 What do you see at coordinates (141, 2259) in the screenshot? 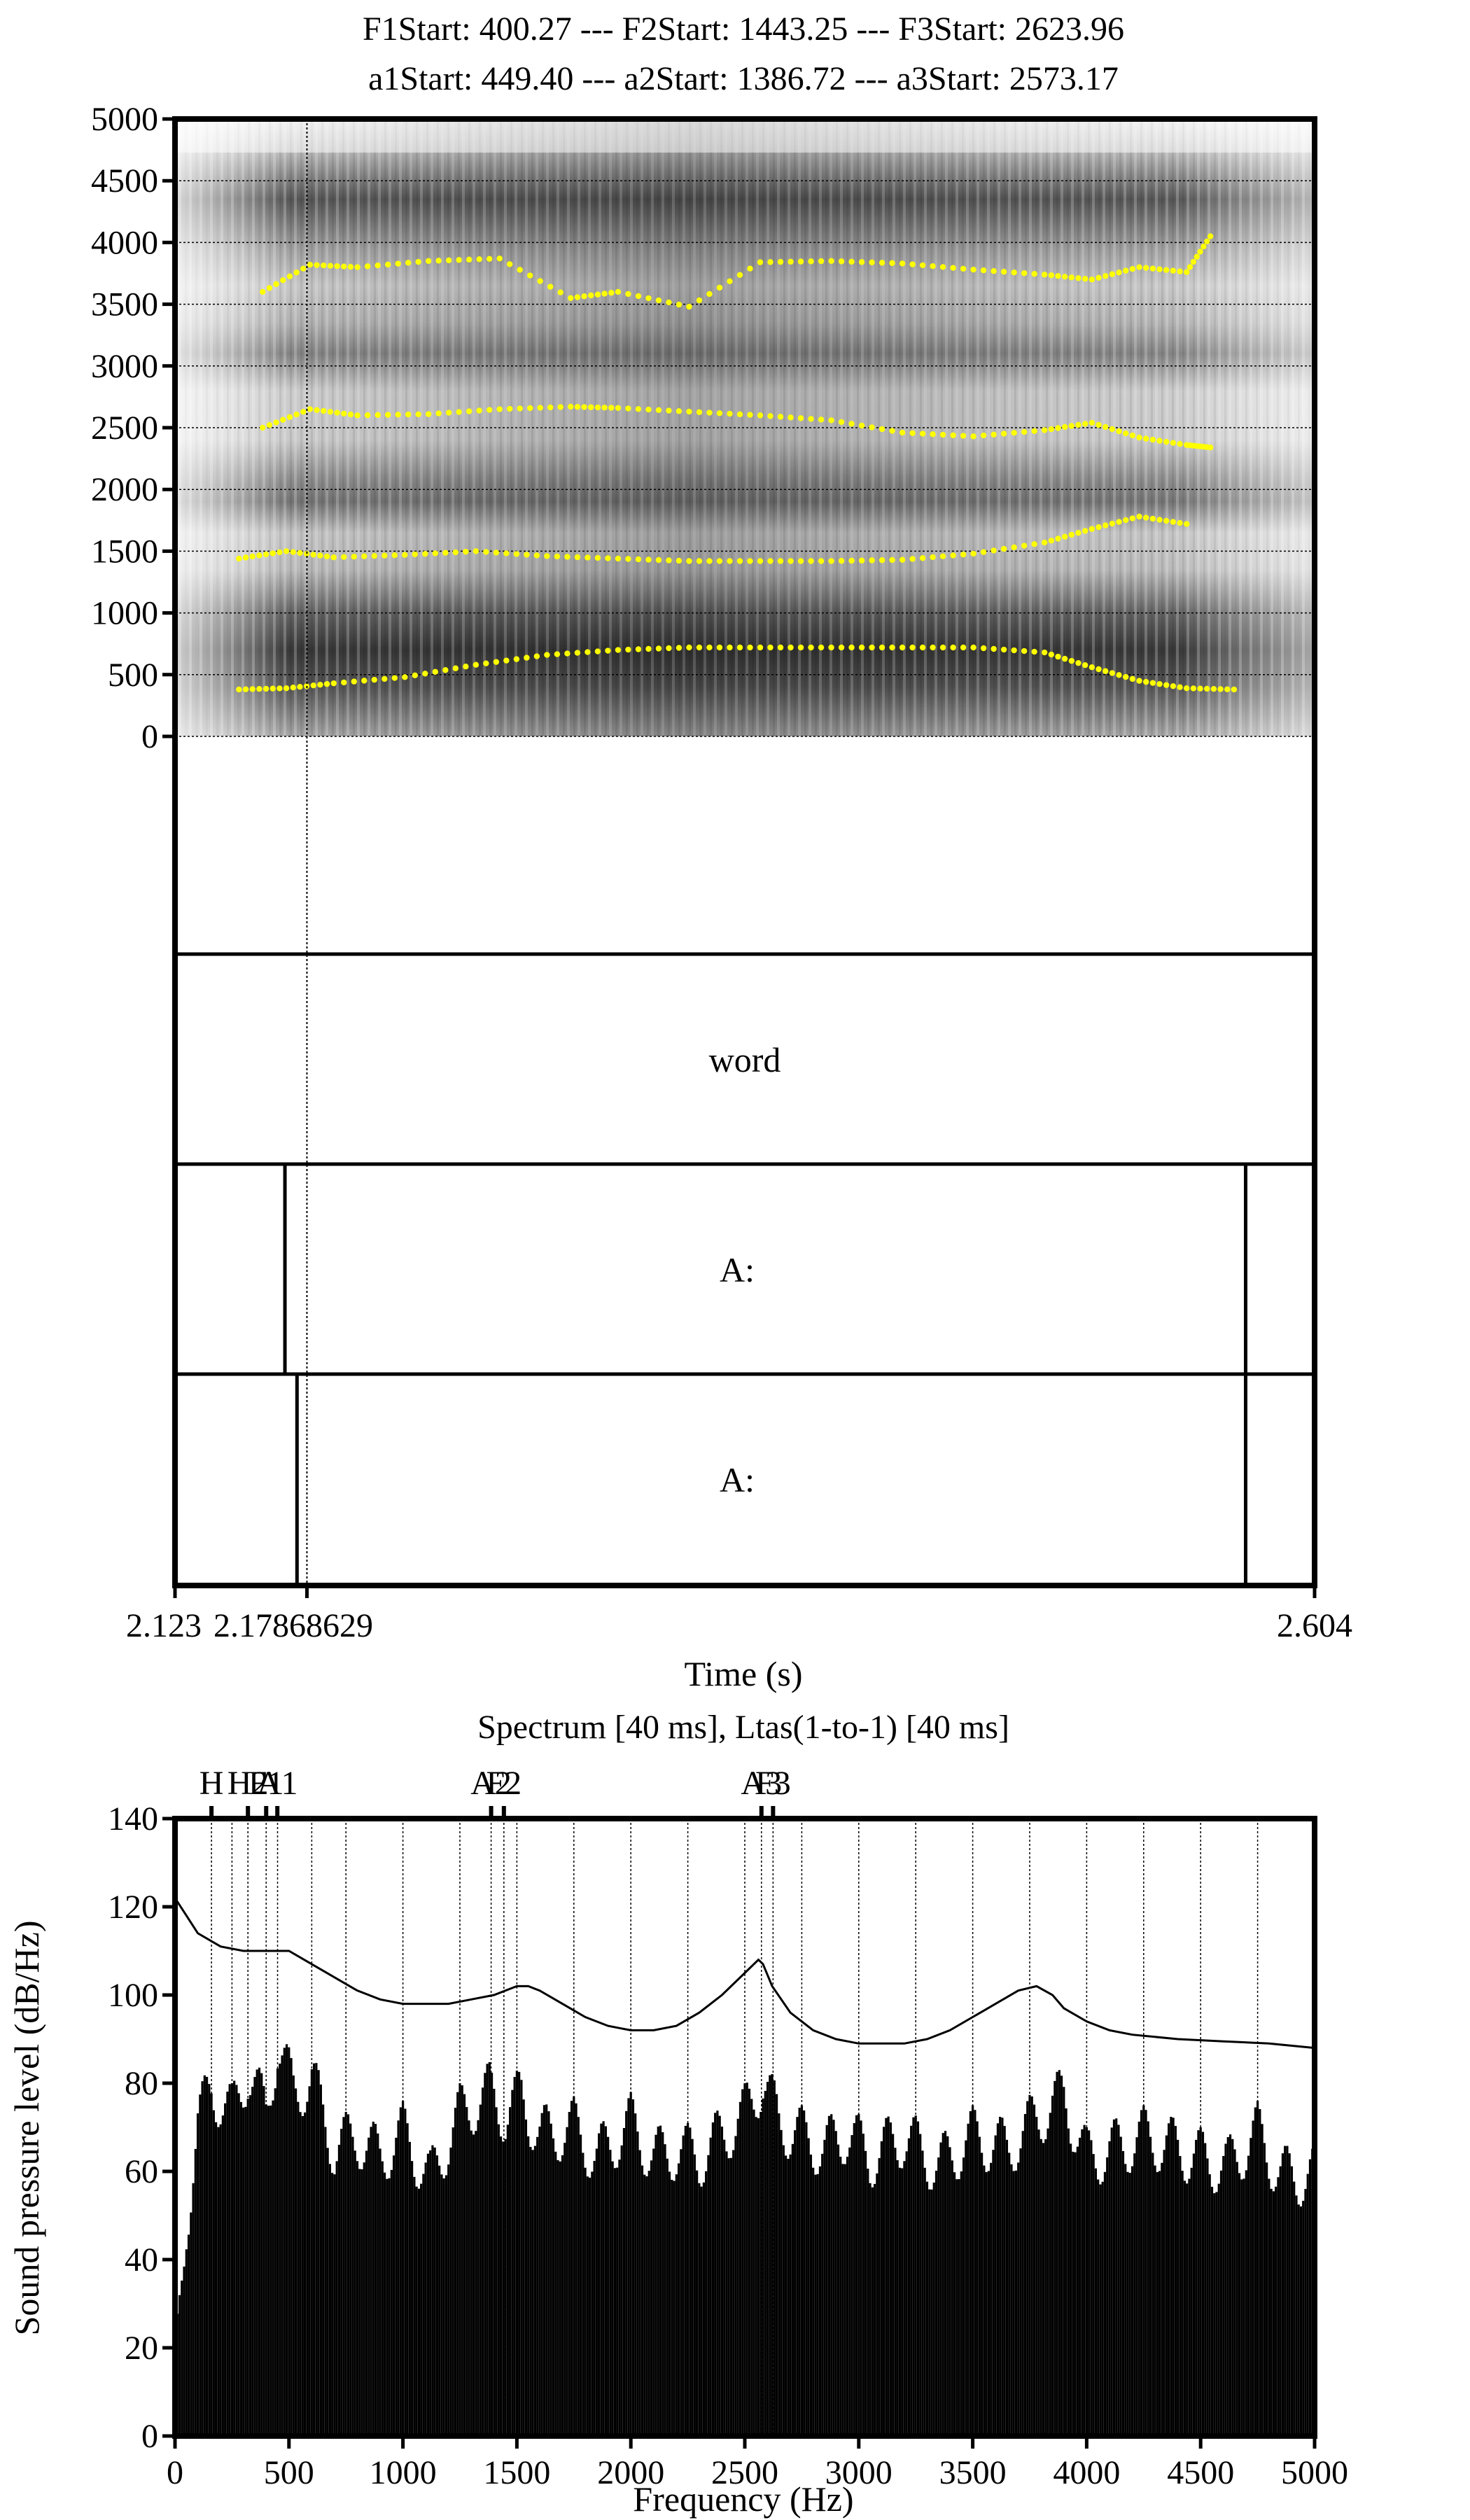
I see `spectrum-y-tick-label: 40` at bounding box center [141, 2259].